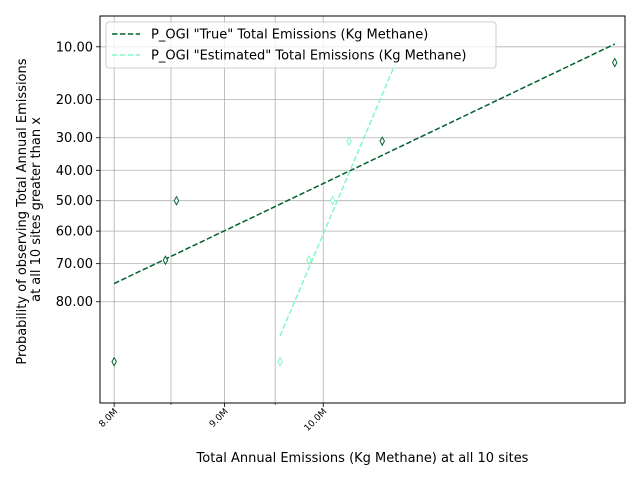  Describe the element at coordinates (74, 171) in the screenshot. I see `y-tick-label: 40.00` at that location.